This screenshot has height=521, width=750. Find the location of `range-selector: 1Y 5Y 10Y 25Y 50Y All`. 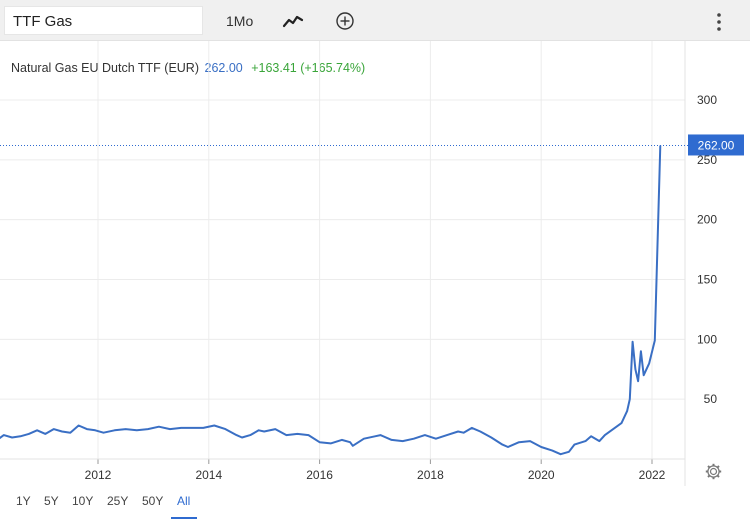

range-selector: 1Y 5Y 10Y 25Y 50Y All is located at coordinates (375, 503).